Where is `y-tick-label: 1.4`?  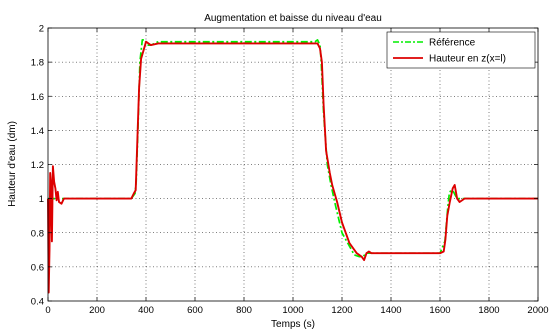
y-tick-label: 1.4 is located at coordinates (37, 131).